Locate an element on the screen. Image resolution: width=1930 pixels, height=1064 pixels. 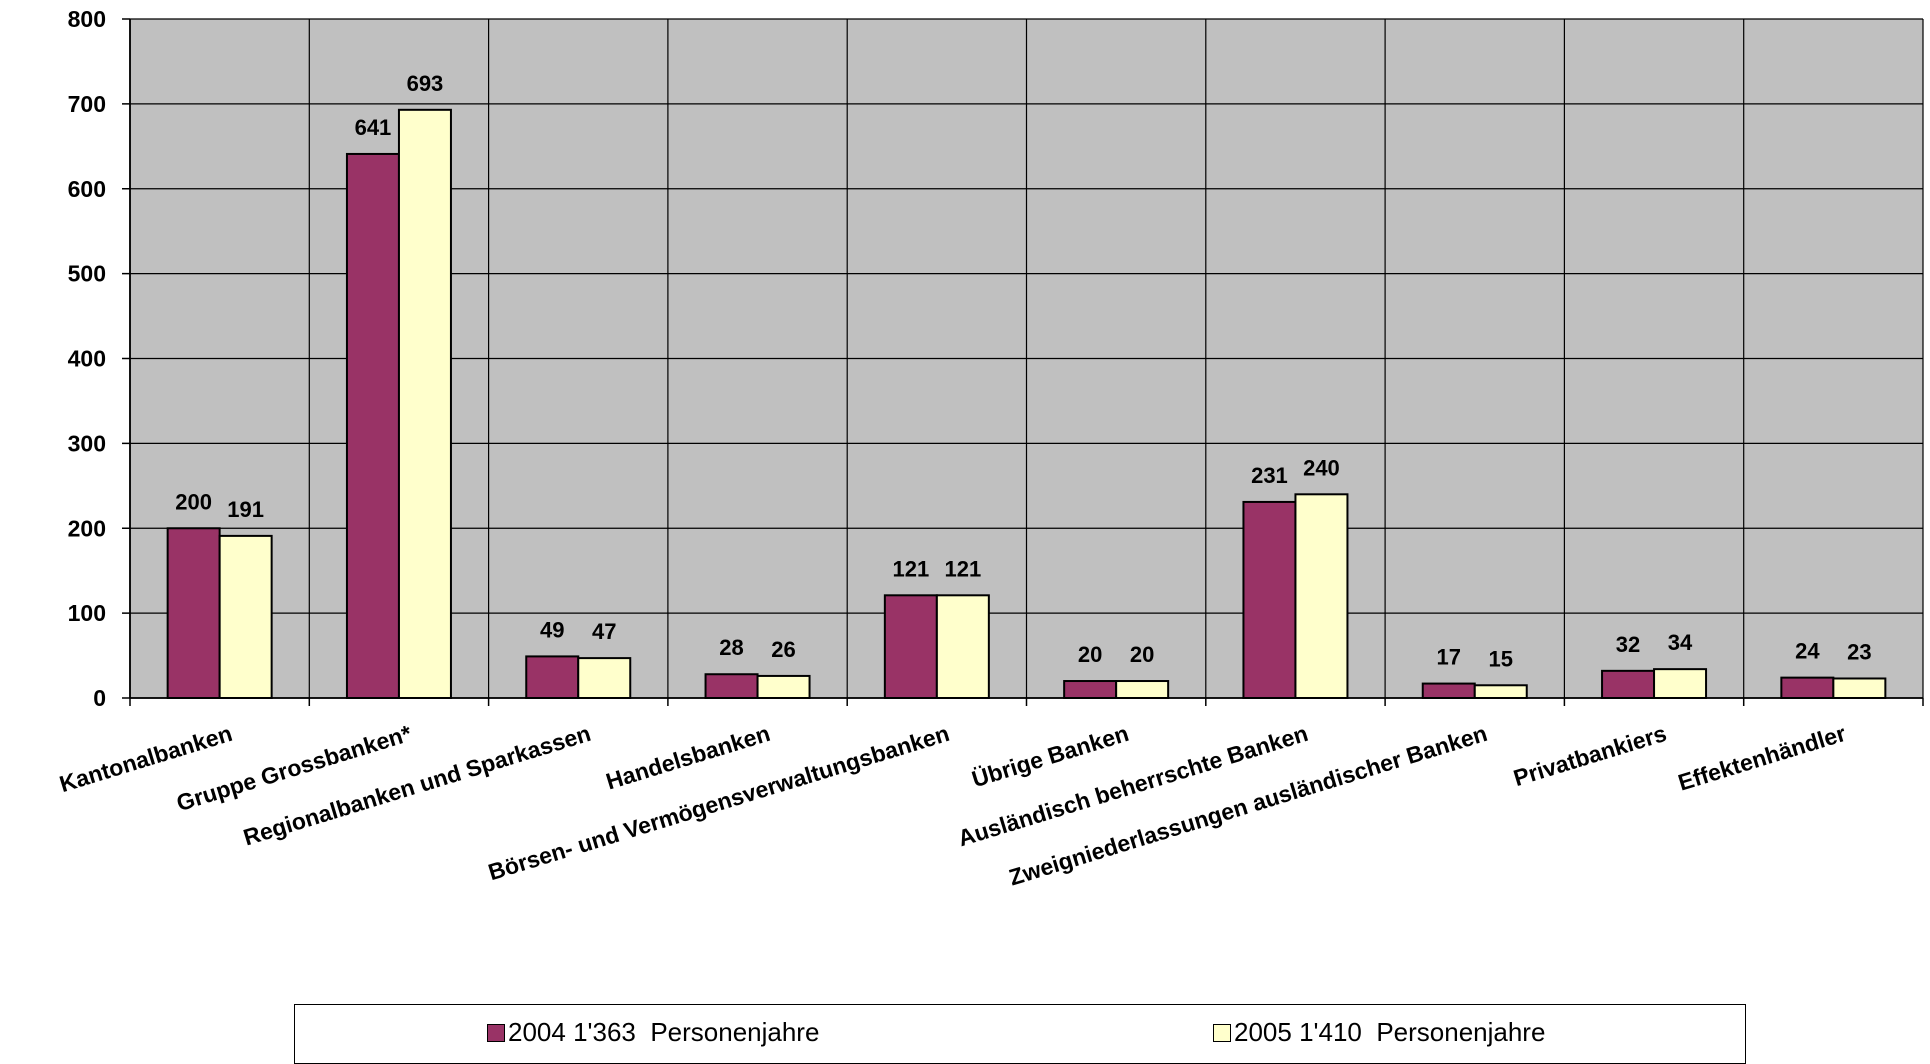
y-tick-label: 800 is located at coordinates (87, 19).